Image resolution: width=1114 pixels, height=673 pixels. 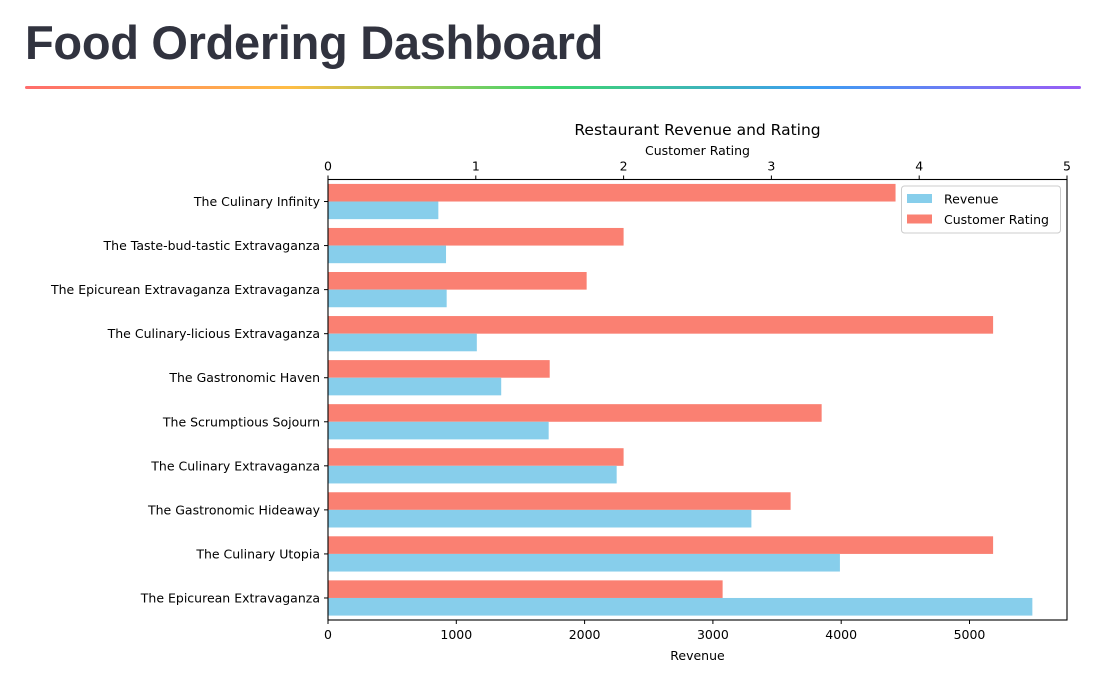 I want to click on rating-bar-the-epicurean-extravaganza, so click(x=525, y=589).